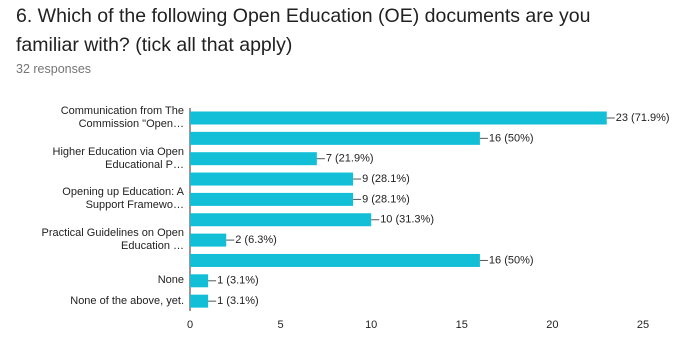 This screenshot has height=356, width=686. Describe the element at coordinates (643, 118) in the screenshot. I see `value-label: 23 (71.9%)` at that location.